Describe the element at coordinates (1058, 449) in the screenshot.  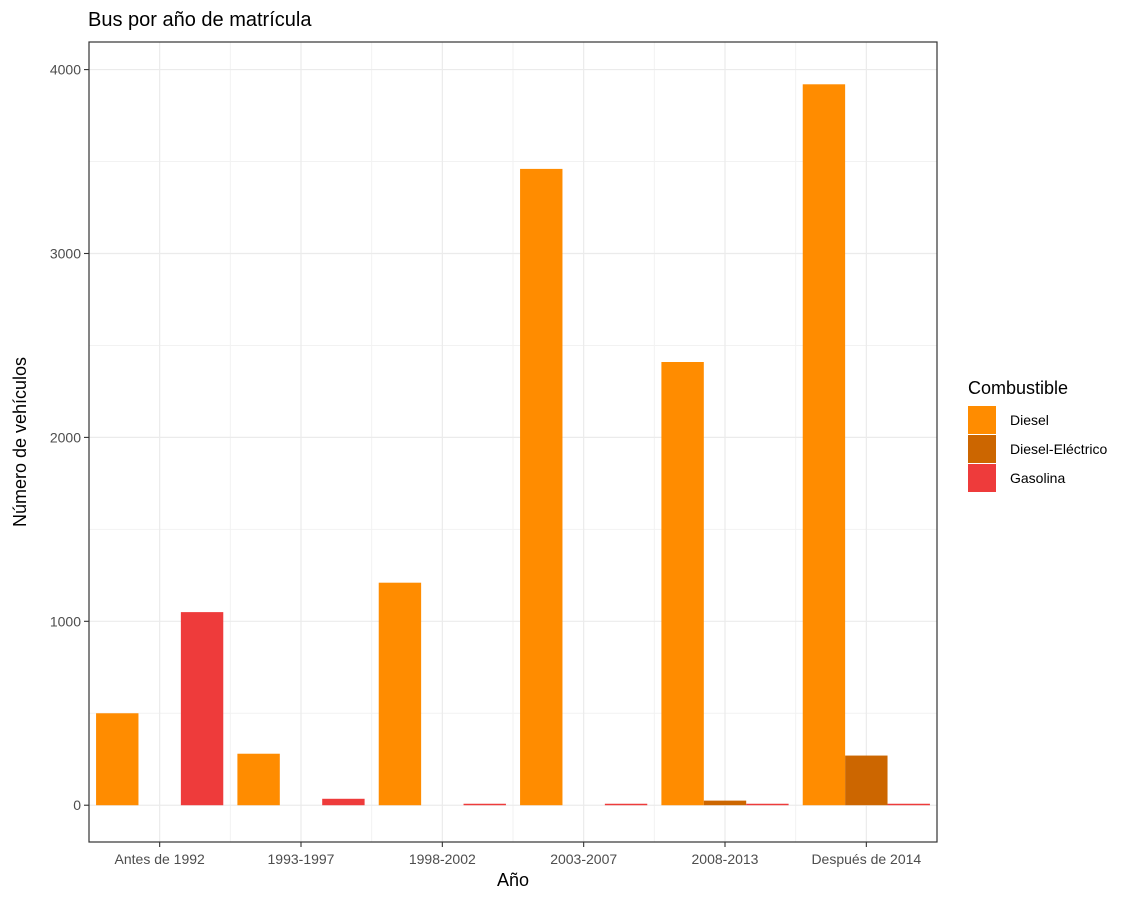
I see `legend-label: Diesel-Eléctrico` at that location.